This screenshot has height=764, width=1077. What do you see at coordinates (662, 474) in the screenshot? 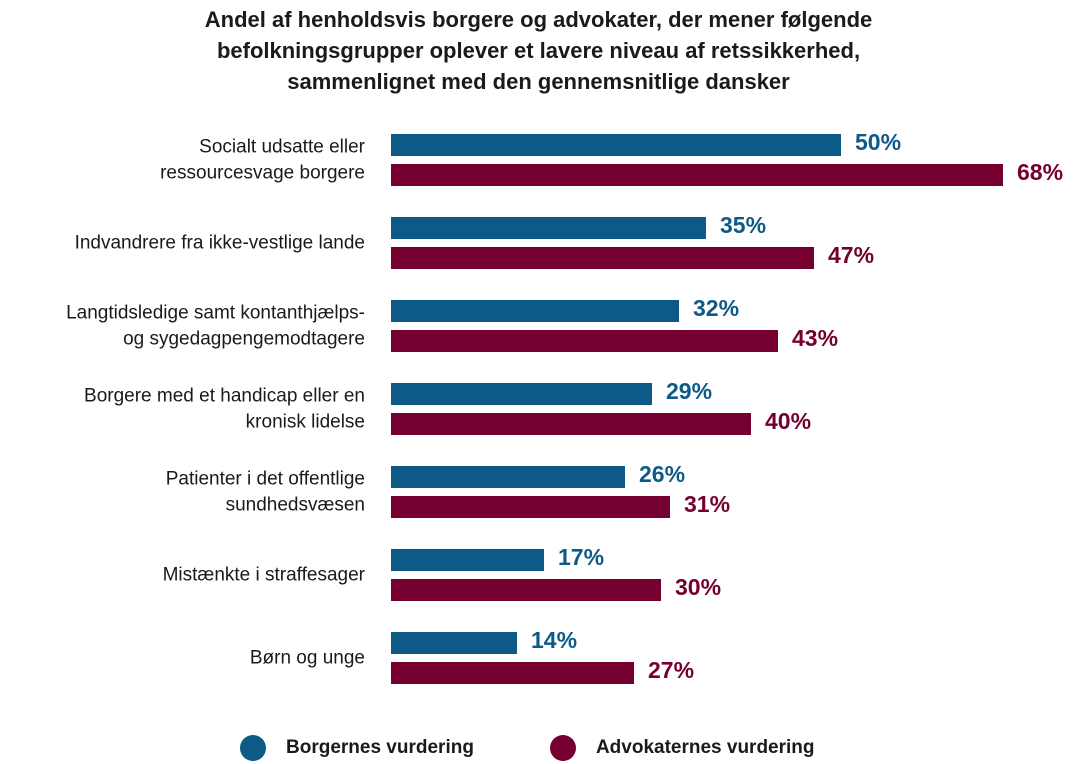
I see `data-label: 26%` at bounding box center [662, 474].